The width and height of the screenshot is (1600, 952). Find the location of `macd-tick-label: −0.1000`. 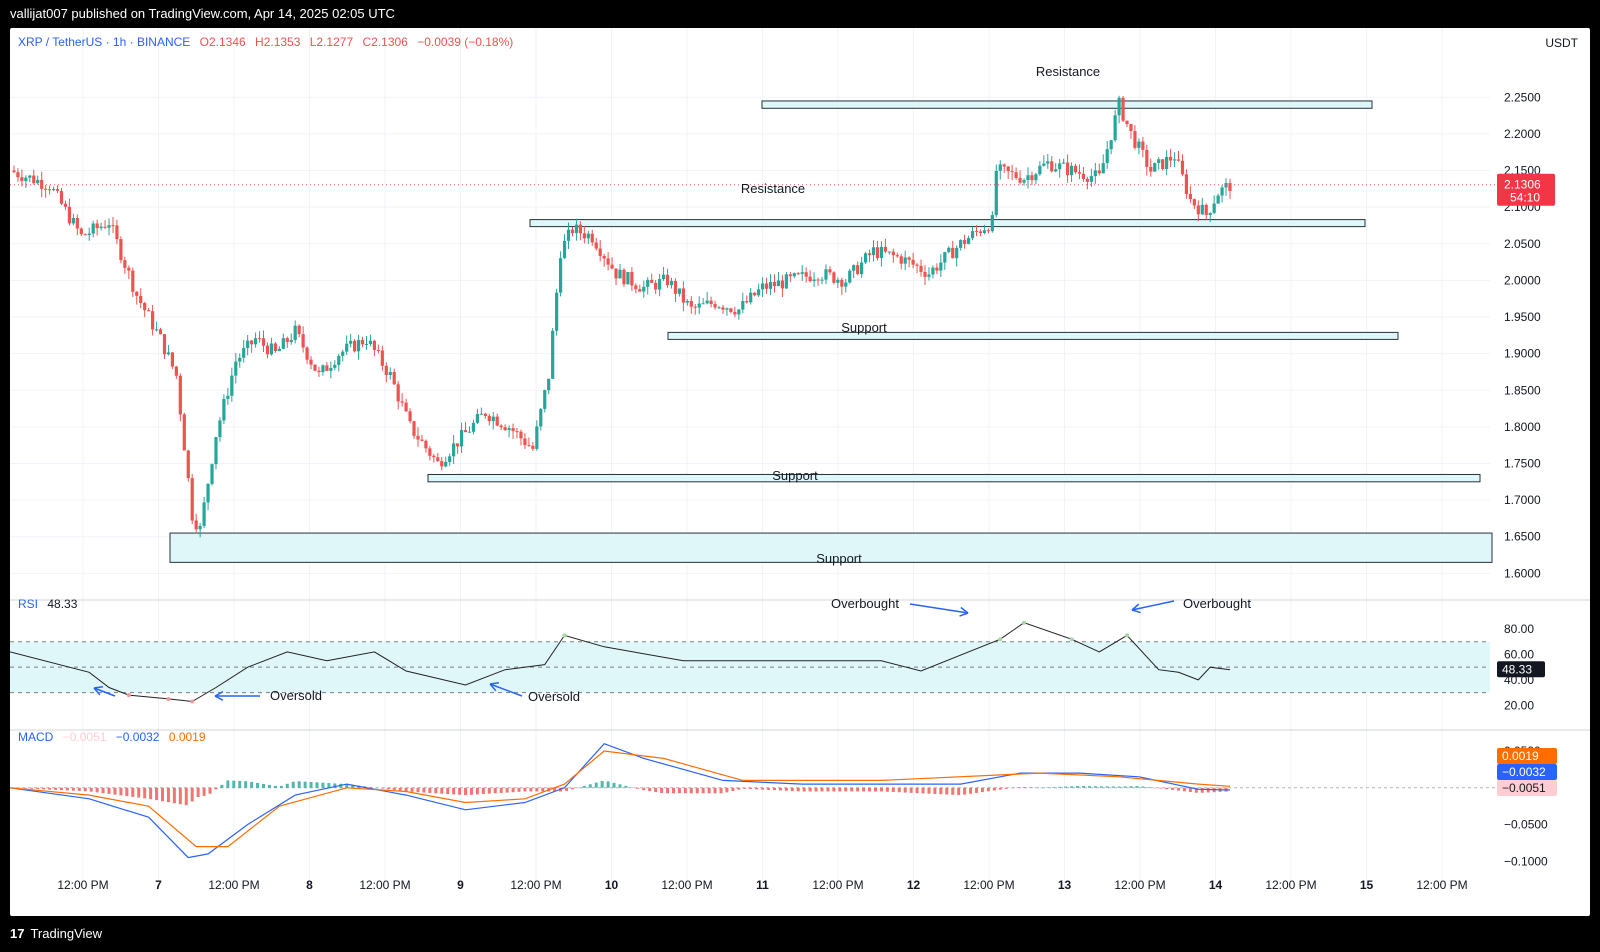

macd-tick-label: −0.1000 is located at coordinates (1526, 861).